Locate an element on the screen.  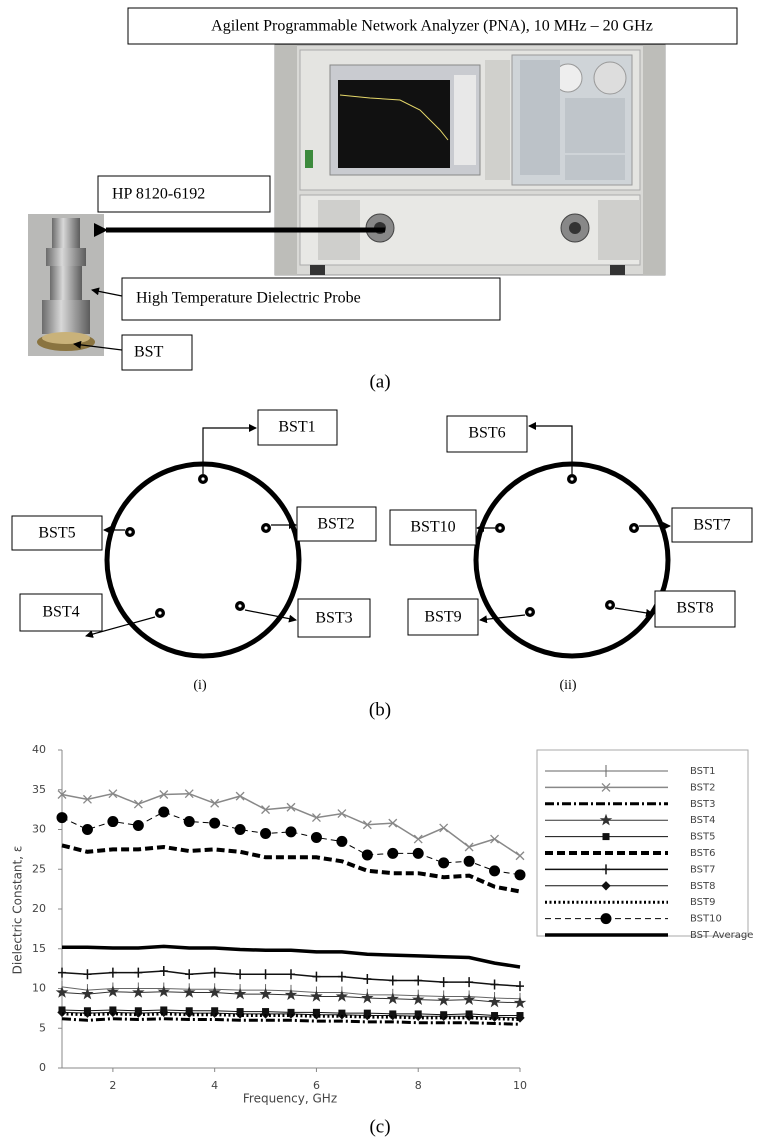
x-tick-label: 6 is located at coordinates (316, 1085).